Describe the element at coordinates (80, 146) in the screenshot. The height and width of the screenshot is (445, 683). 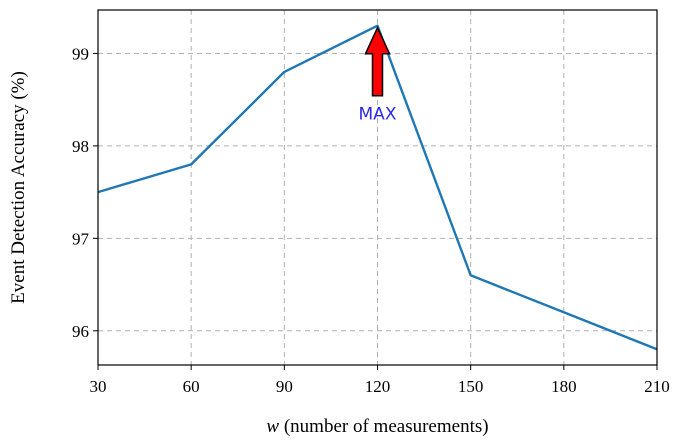
I see `y-tick-label: 98` at that location.